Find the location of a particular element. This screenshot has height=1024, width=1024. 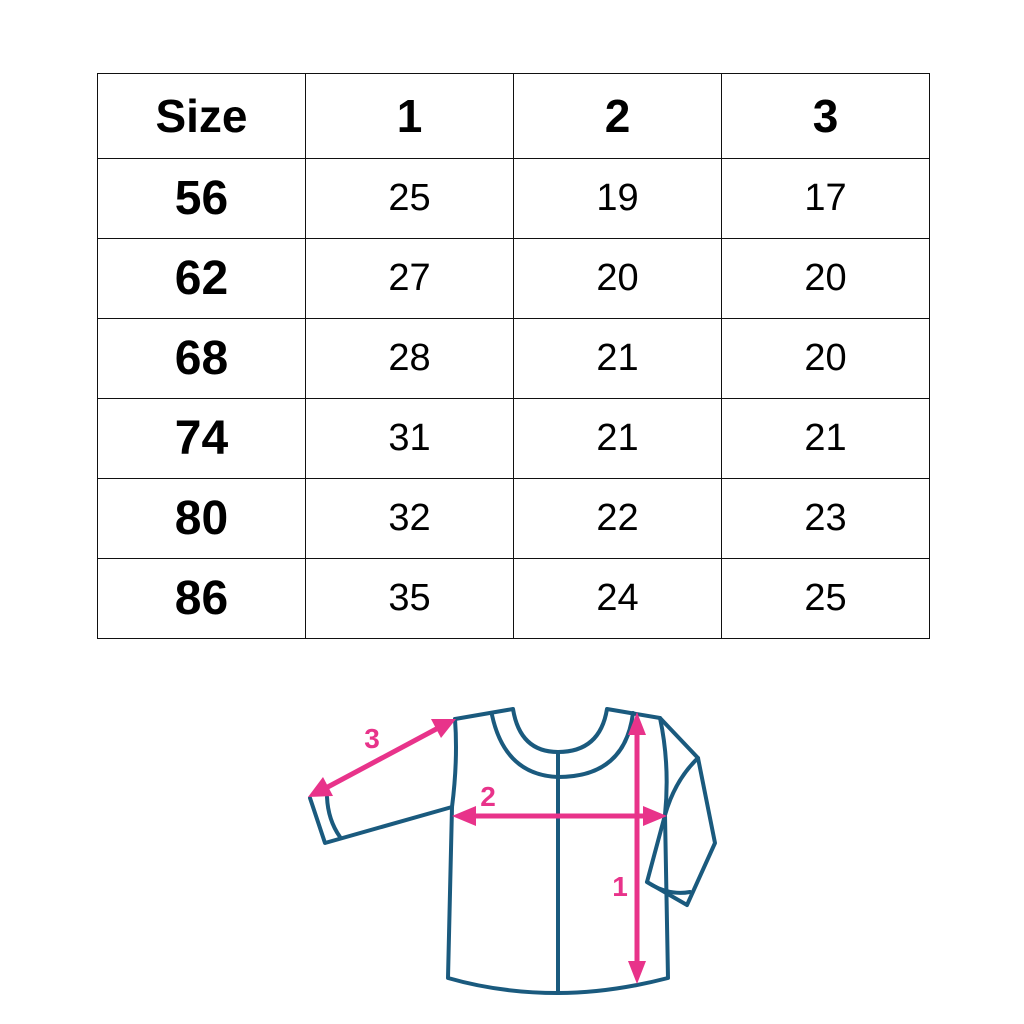

value-cell: 31 is located at coordinates (409, 438).